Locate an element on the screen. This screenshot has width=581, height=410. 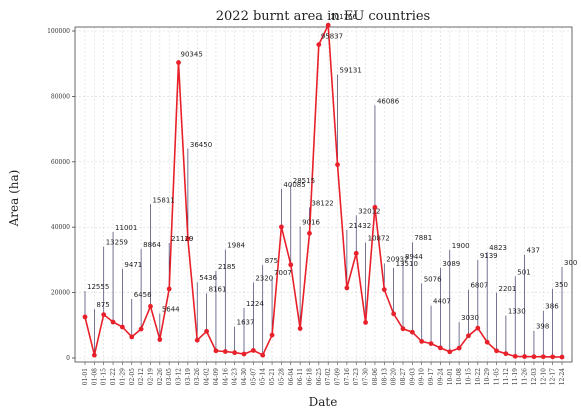
data-label: 11001 is located at coordinates (126, 228).